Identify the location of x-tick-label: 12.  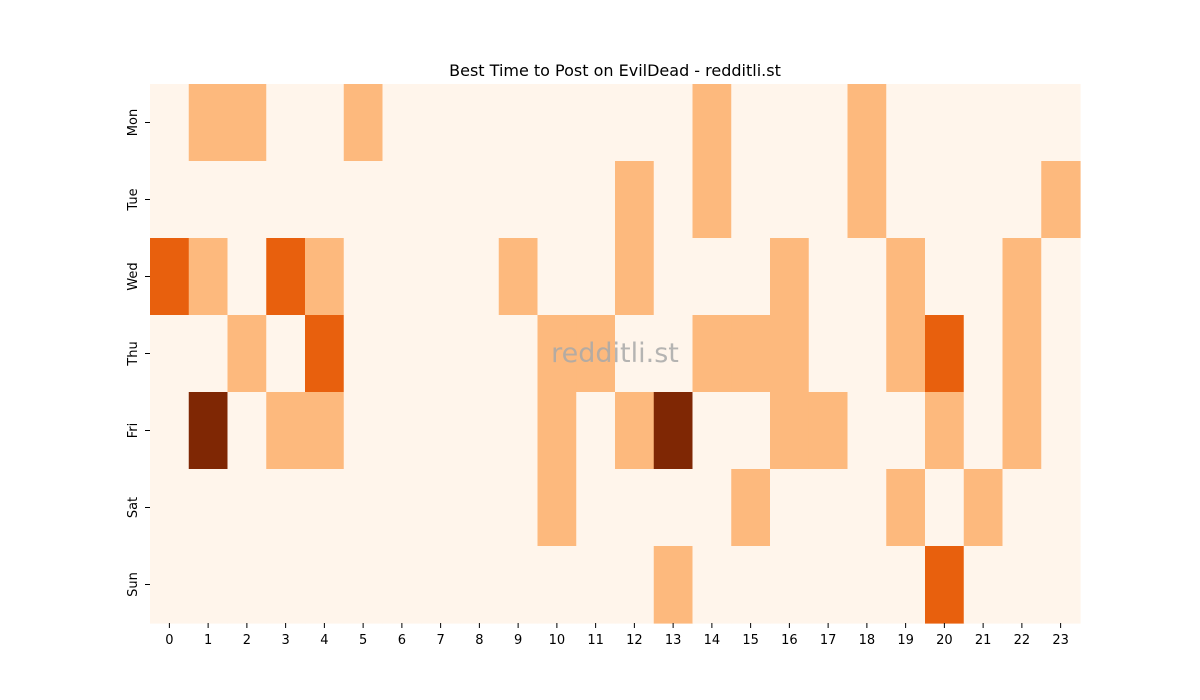
(634, 640).